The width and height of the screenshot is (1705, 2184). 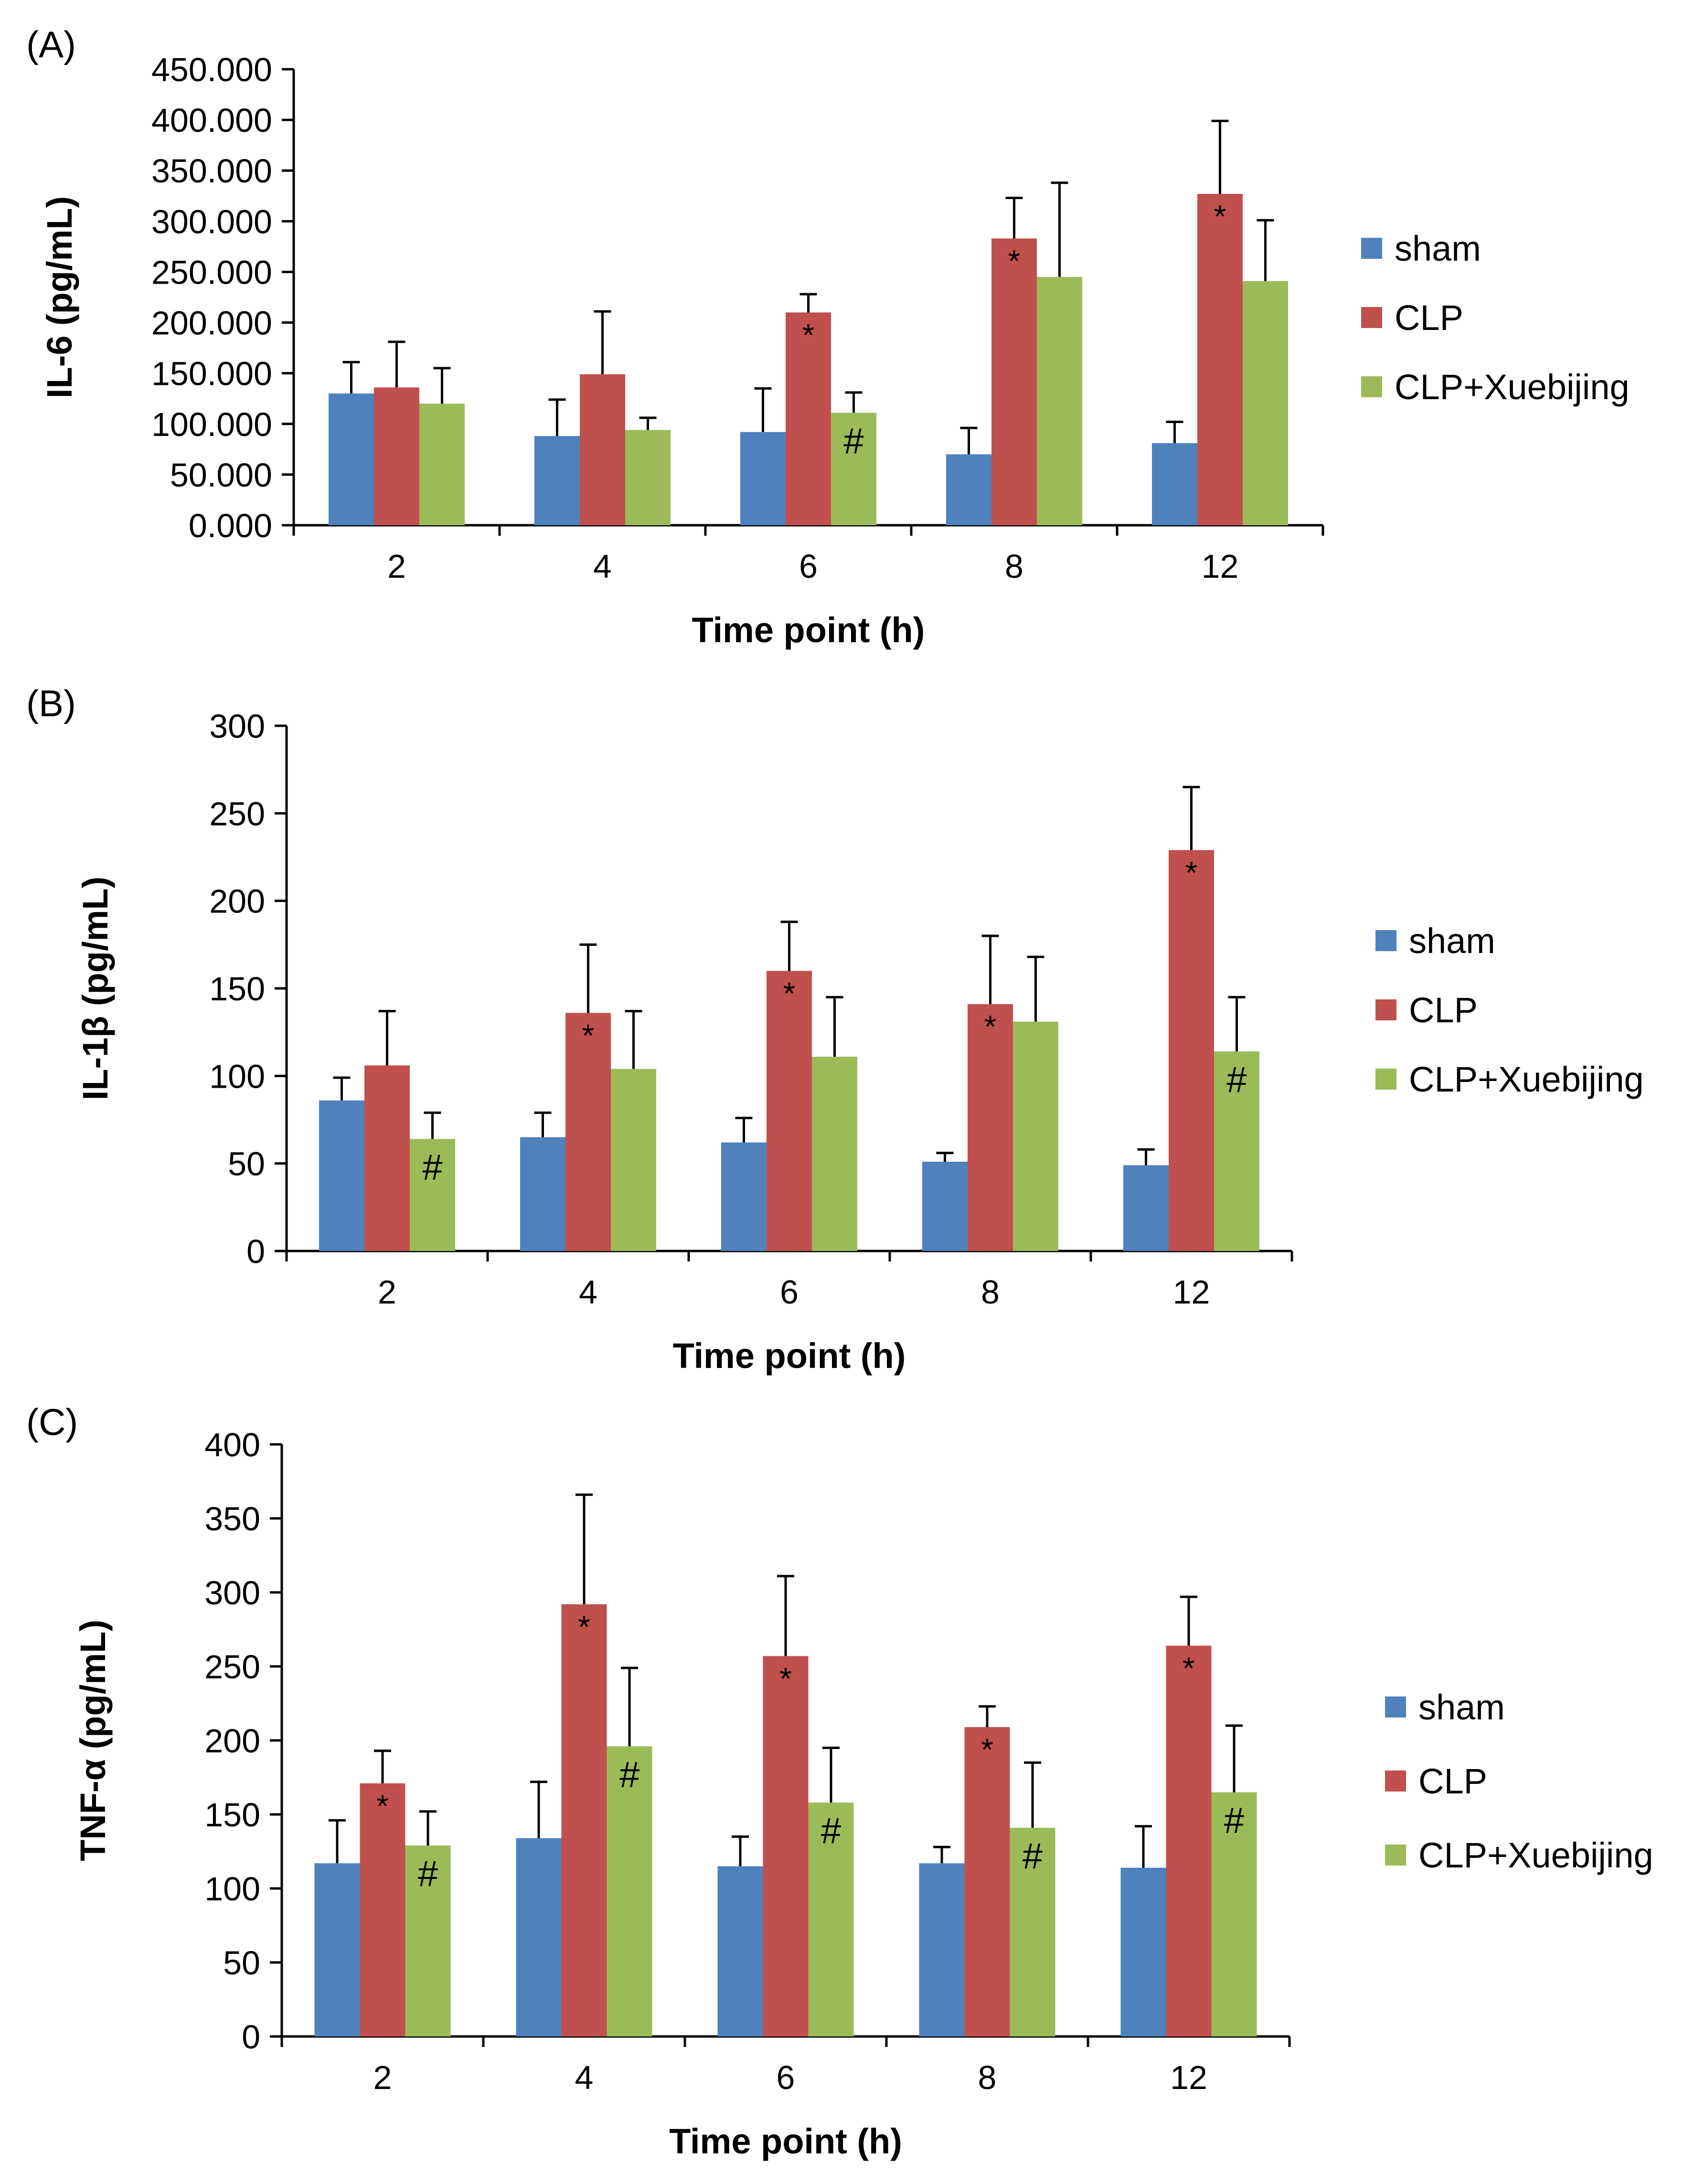 I want to click on y-tick-label: 250, so click(x=232, y=1667).